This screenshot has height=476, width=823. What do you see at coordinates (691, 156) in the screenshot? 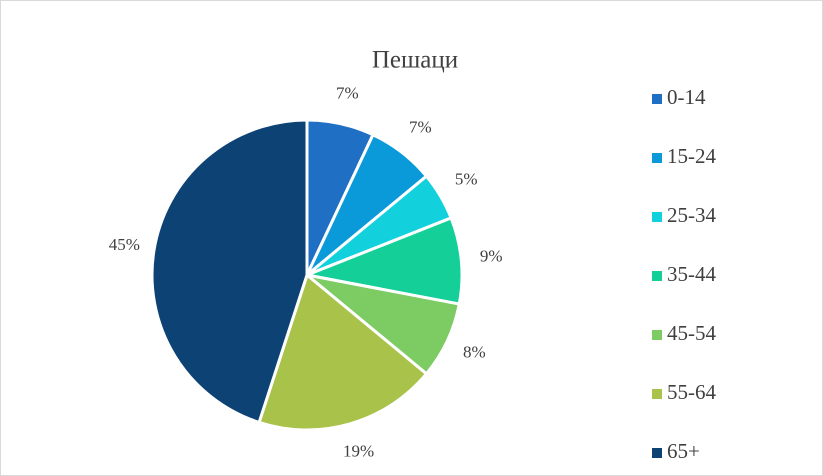
I see `legend-label: 15-24` at bounding box center [691, 156].